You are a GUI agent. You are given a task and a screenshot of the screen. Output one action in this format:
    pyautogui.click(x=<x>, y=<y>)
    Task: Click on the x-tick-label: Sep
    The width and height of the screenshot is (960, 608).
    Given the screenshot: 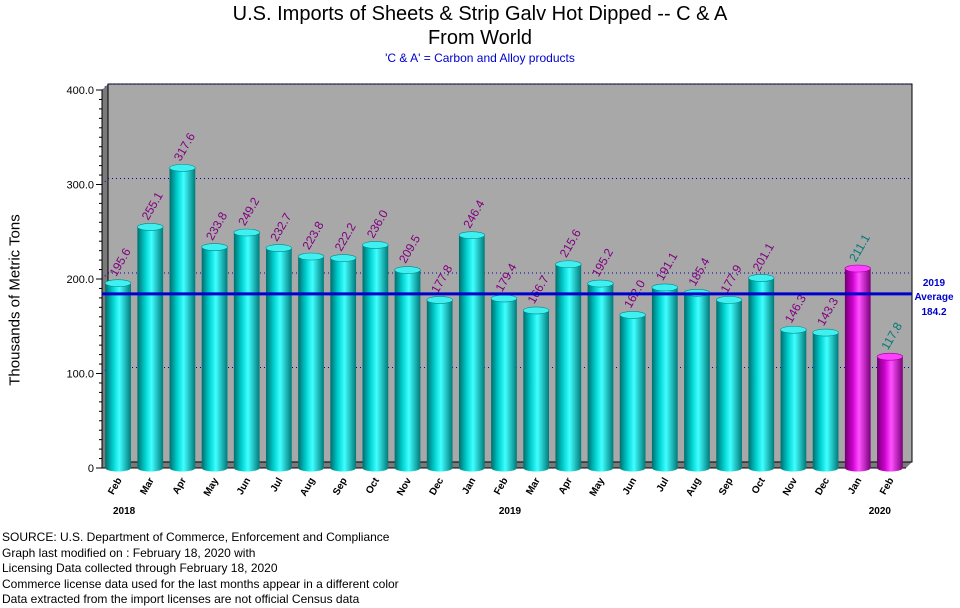 What is the action you would take?
    pyautogui.click(x=340, y=486)
    